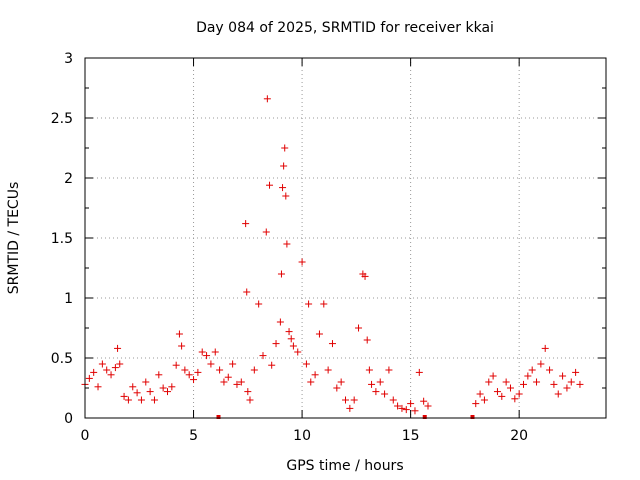 This screenshot has height=480, width=640. I want to click on y-tick-label: 2, so click(68, 179).